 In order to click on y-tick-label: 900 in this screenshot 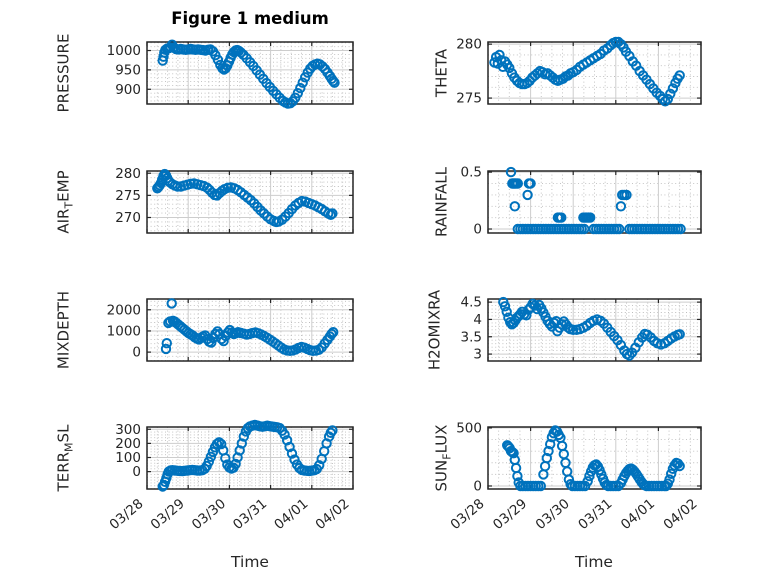, I will do `click(128, 90)`.